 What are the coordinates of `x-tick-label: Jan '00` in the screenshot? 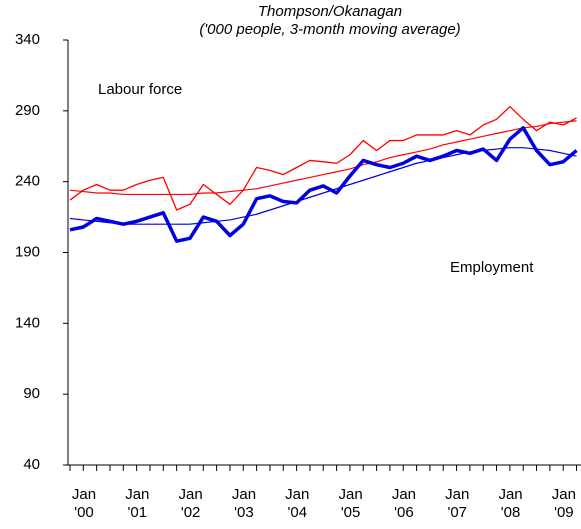 It's located at (84, 503).